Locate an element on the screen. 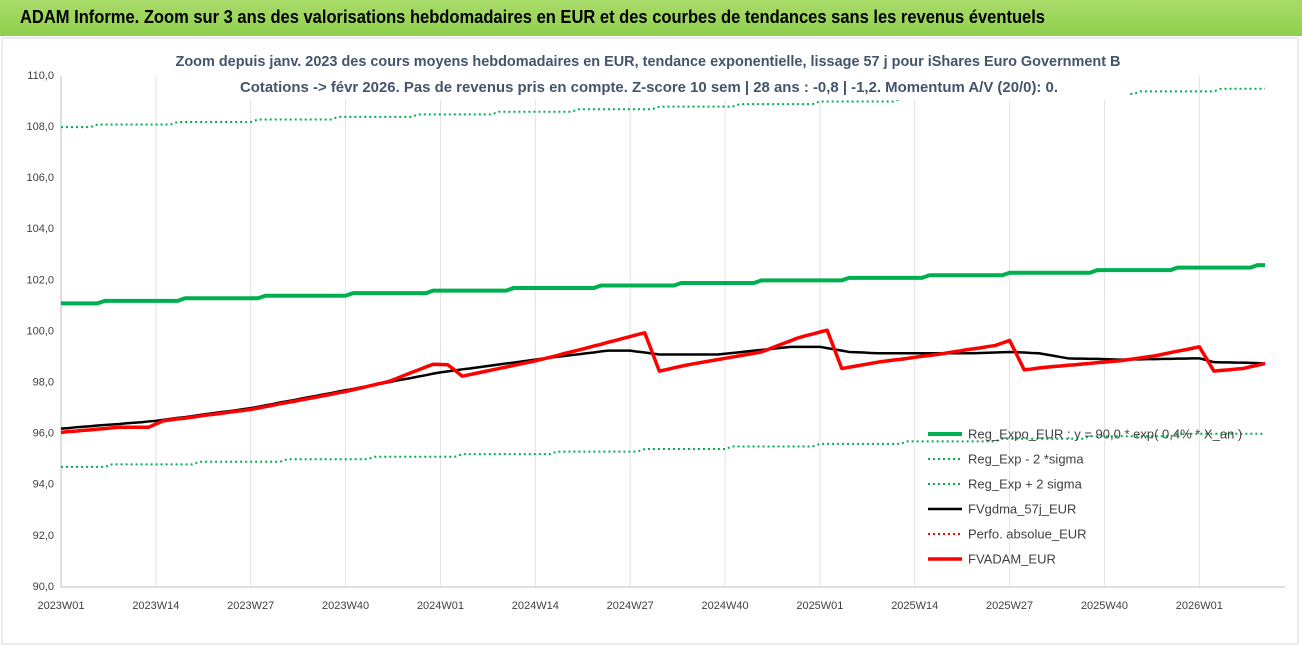  title-box is located at coordinates (650, 73).